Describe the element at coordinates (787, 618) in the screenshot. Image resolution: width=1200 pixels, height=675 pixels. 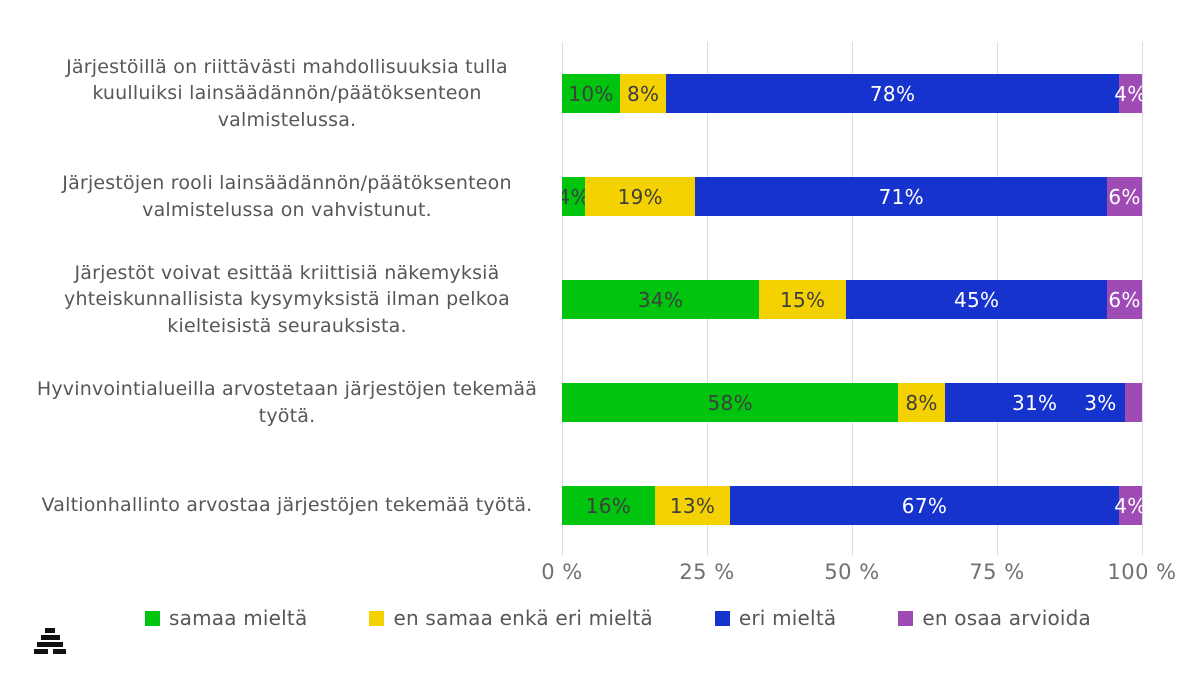
I see `legend-label: eri mieltä` at that location.